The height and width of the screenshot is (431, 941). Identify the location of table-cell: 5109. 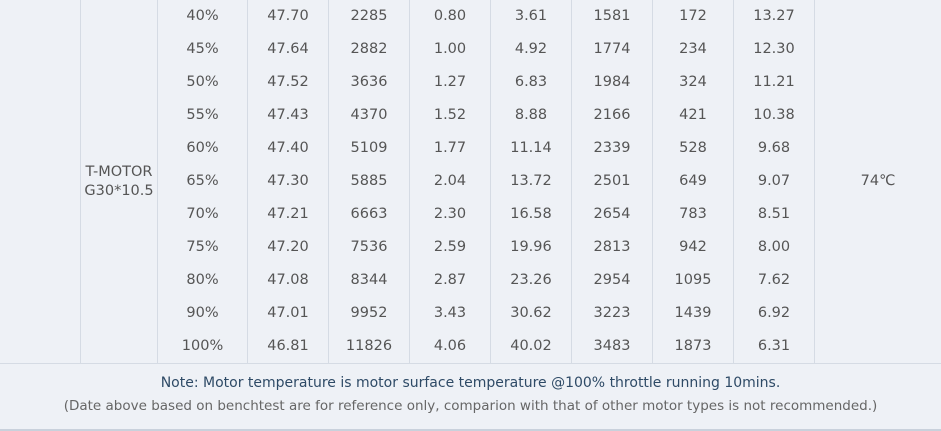
(368, 148).